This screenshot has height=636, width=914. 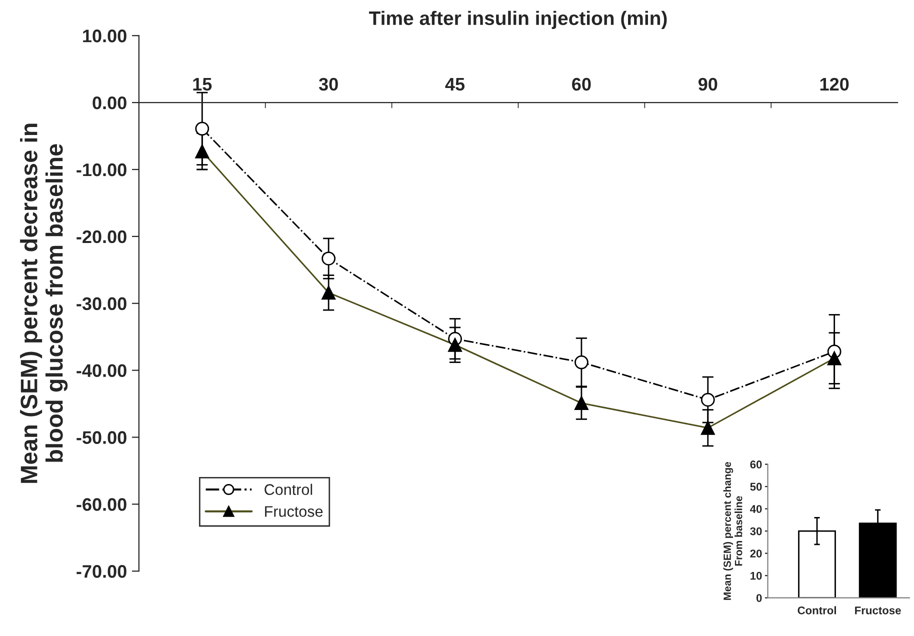 I want to click on y-tick-label: -10.00, so click(x=101, y=169).